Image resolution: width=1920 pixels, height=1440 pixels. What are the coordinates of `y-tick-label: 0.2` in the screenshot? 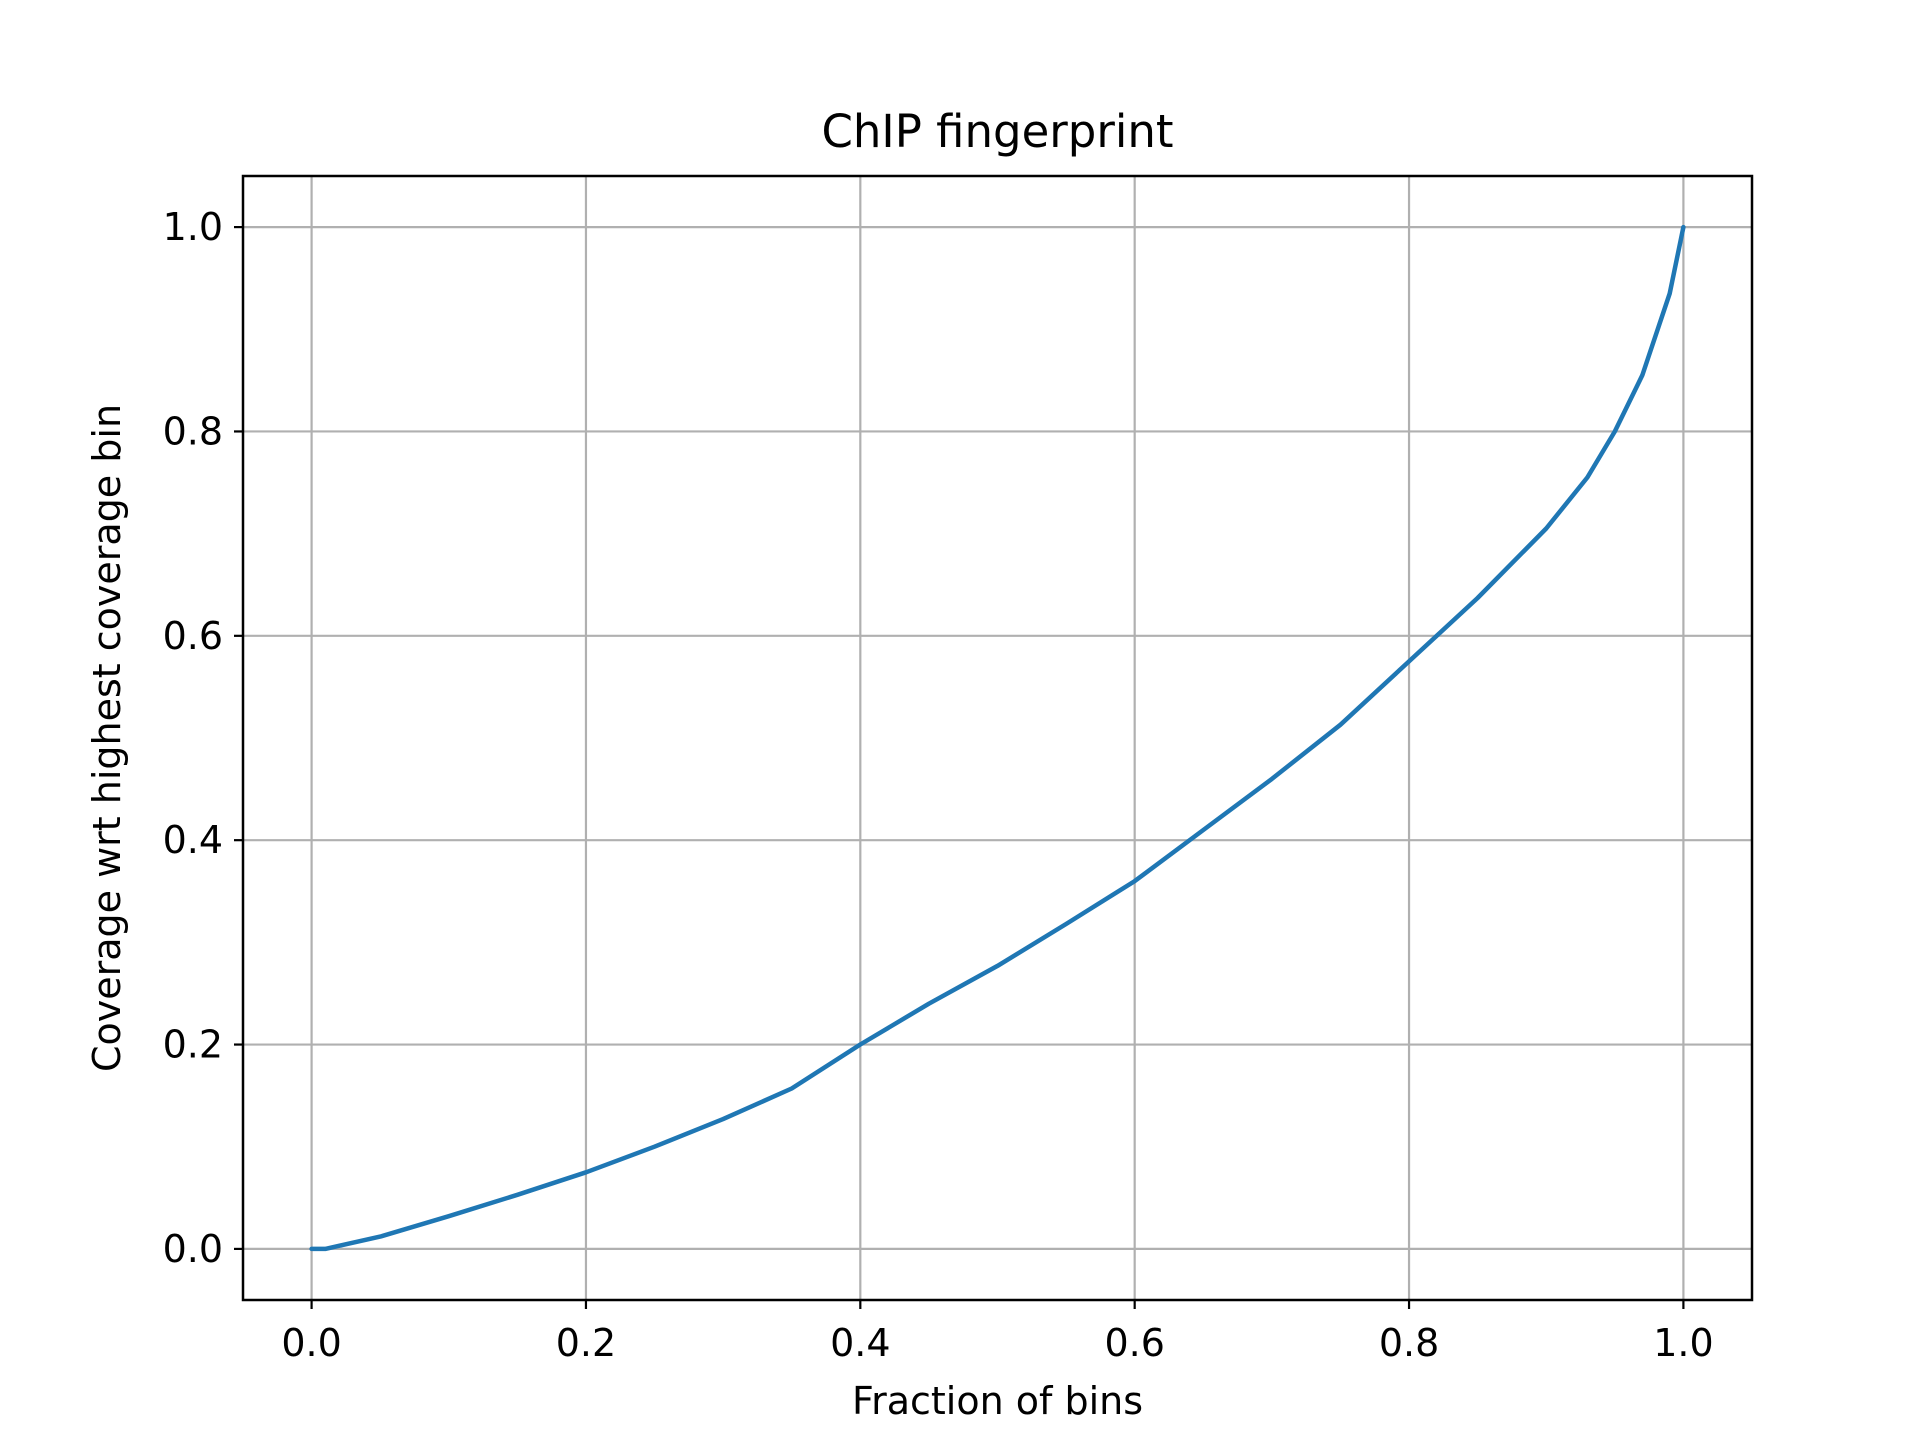 It's located at (193, 1045).